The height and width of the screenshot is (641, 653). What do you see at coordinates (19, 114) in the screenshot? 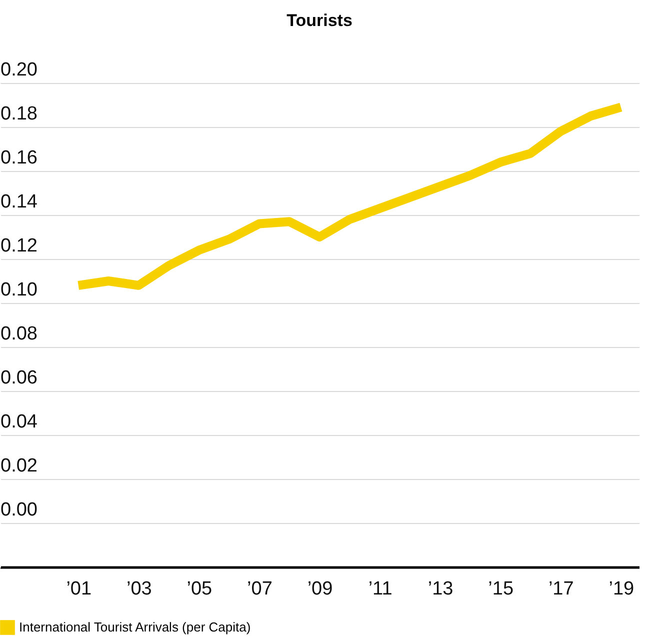
I see `y-tick-label: 0.18` at bounding box center [19, 114].